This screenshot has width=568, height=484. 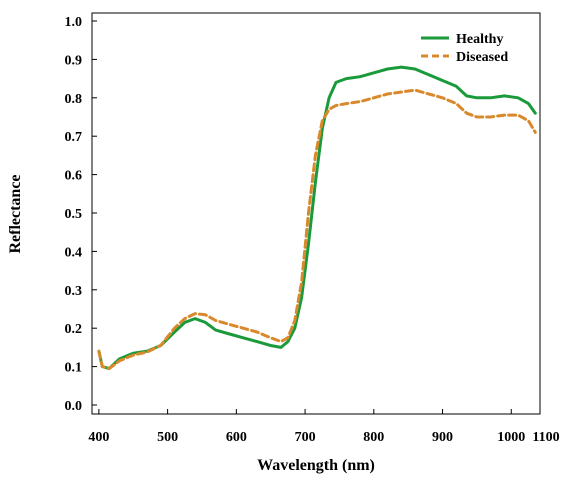 I want to click on x-tick-label: 600, so click(x=236, y=437).